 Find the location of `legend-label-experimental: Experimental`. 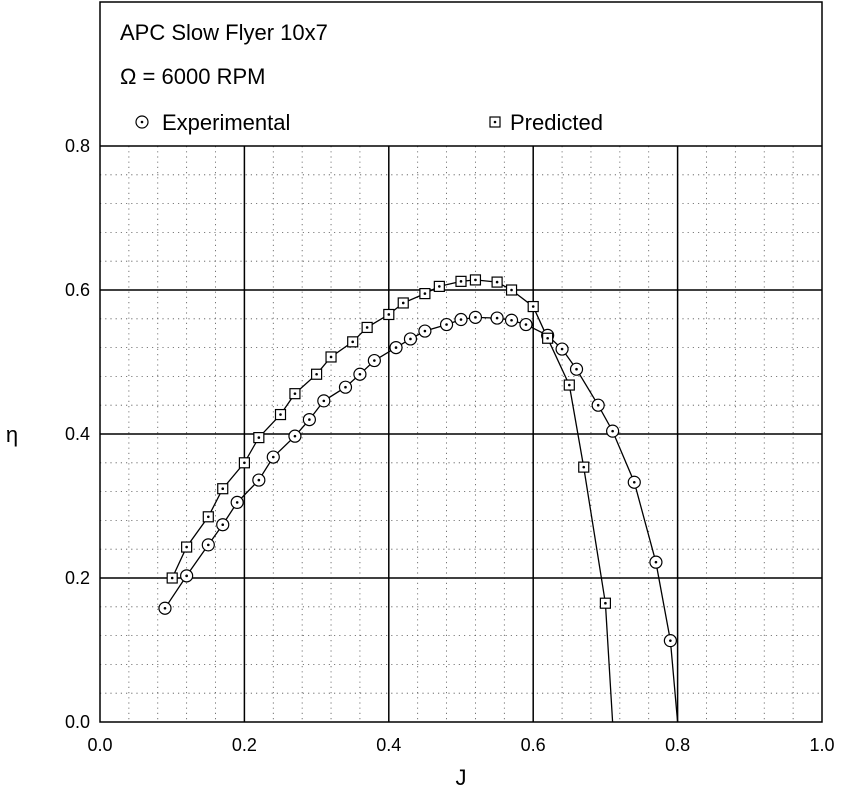

legend-label-experimental: Experimental is located at coordinates (226, 122).